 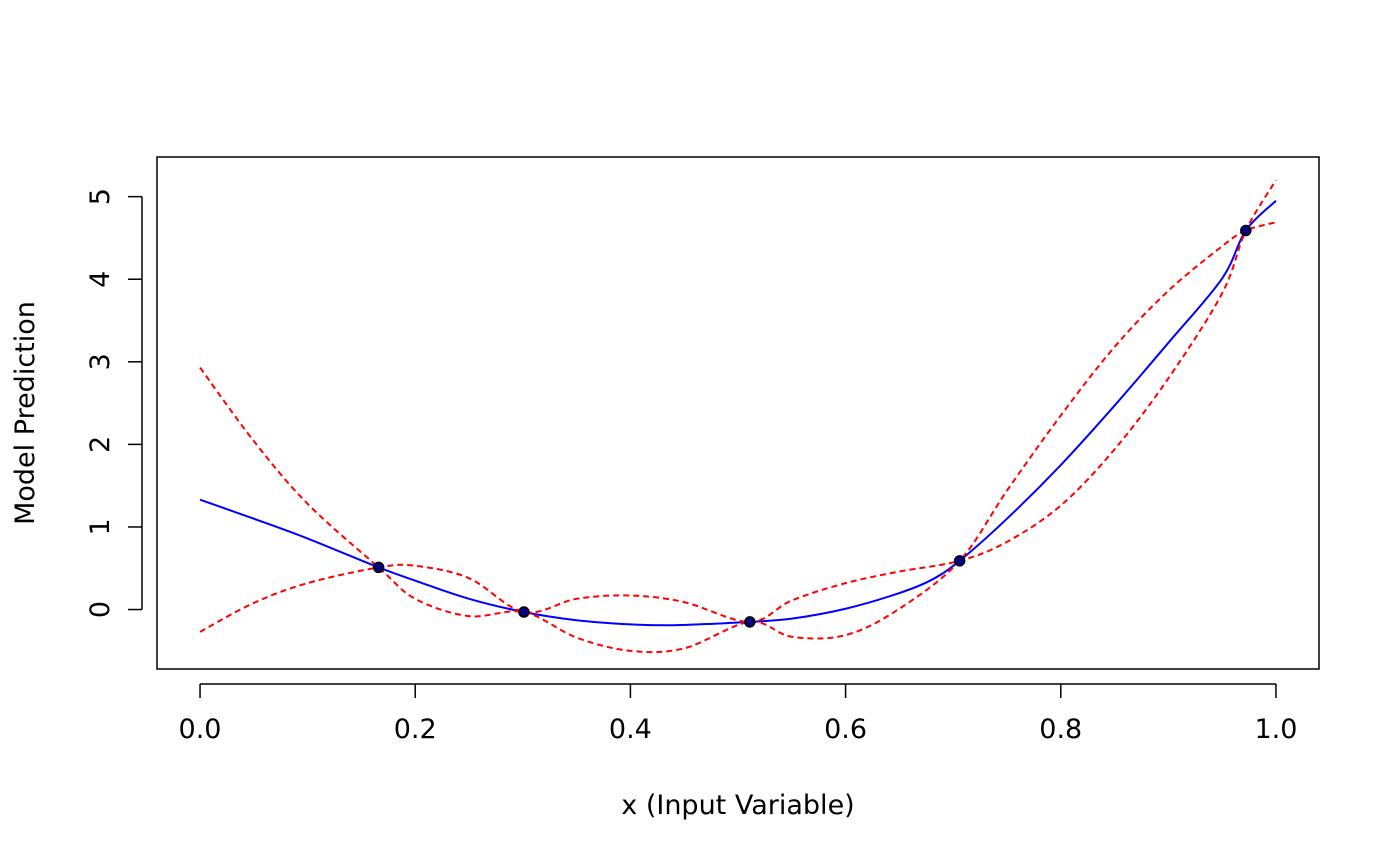 What do you see at coordinates (200, 729) in the screenshot?
I see `x-tick-label: 0.0` at bounding box center [200, 729].